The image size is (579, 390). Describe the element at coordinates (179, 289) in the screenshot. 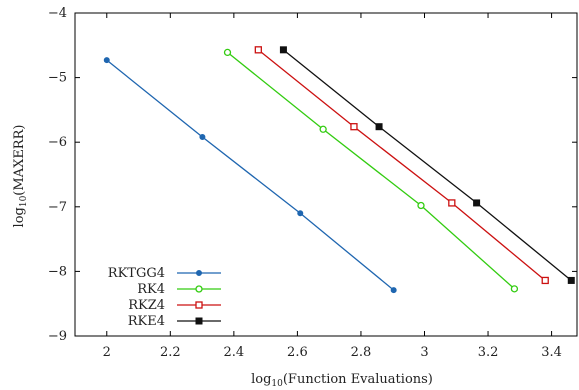

I see `legend-item-rk4: RK4` at that location.